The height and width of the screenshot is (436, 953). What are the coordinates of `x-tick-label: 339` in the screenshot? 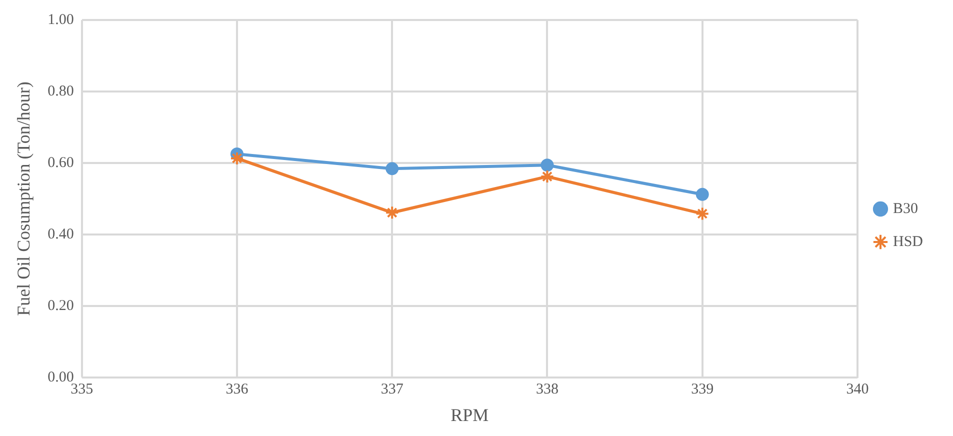 It's located at (702, 389).